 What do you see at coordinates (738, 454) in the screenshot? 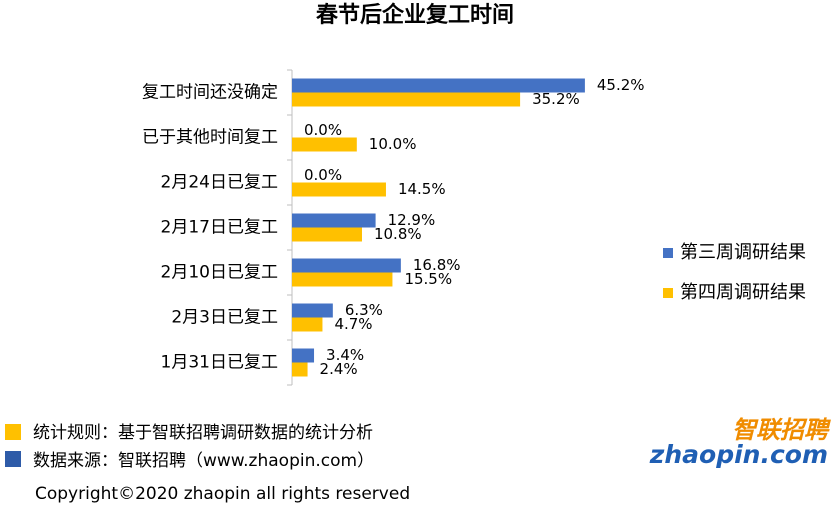
I see `logo-en: zhaopin.com` at bounding box center [738, 454].